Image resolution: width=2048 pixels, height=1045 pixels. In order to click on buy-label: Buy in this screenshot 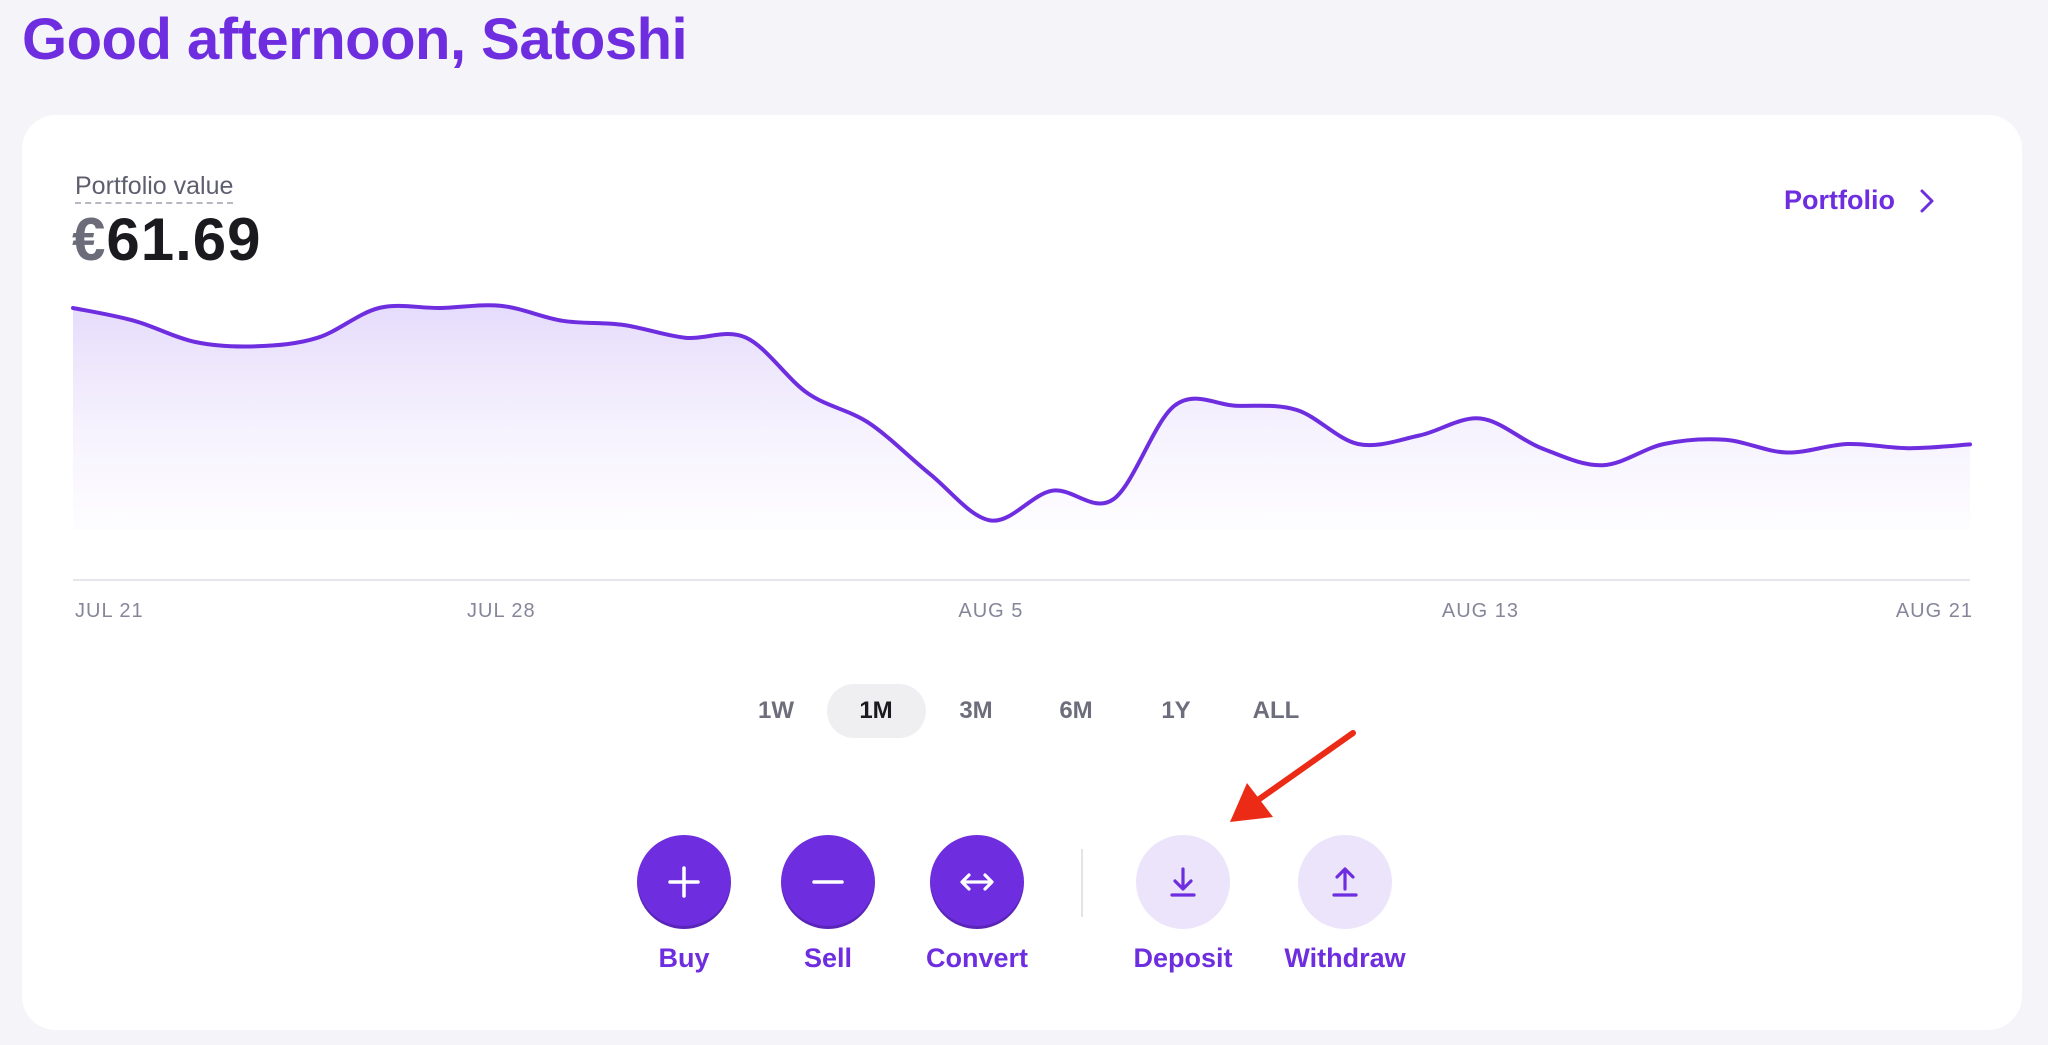, I will do `click(684, 958)`.